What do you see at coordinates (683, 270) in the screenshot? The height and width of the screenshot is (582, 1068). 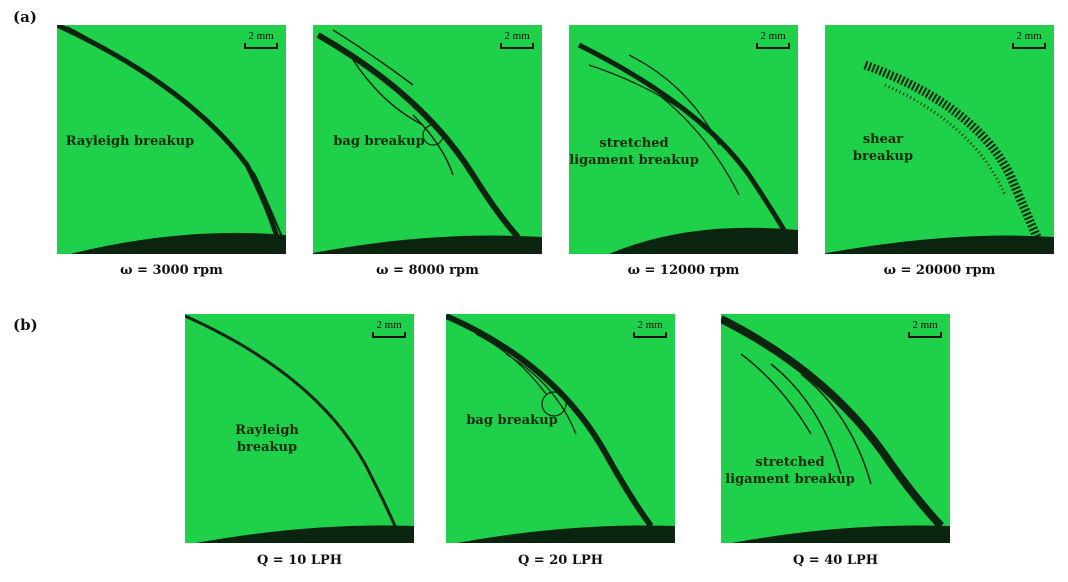 I see `caption-a3: ω = 12000 rpm` at bounding box center [683, 270].